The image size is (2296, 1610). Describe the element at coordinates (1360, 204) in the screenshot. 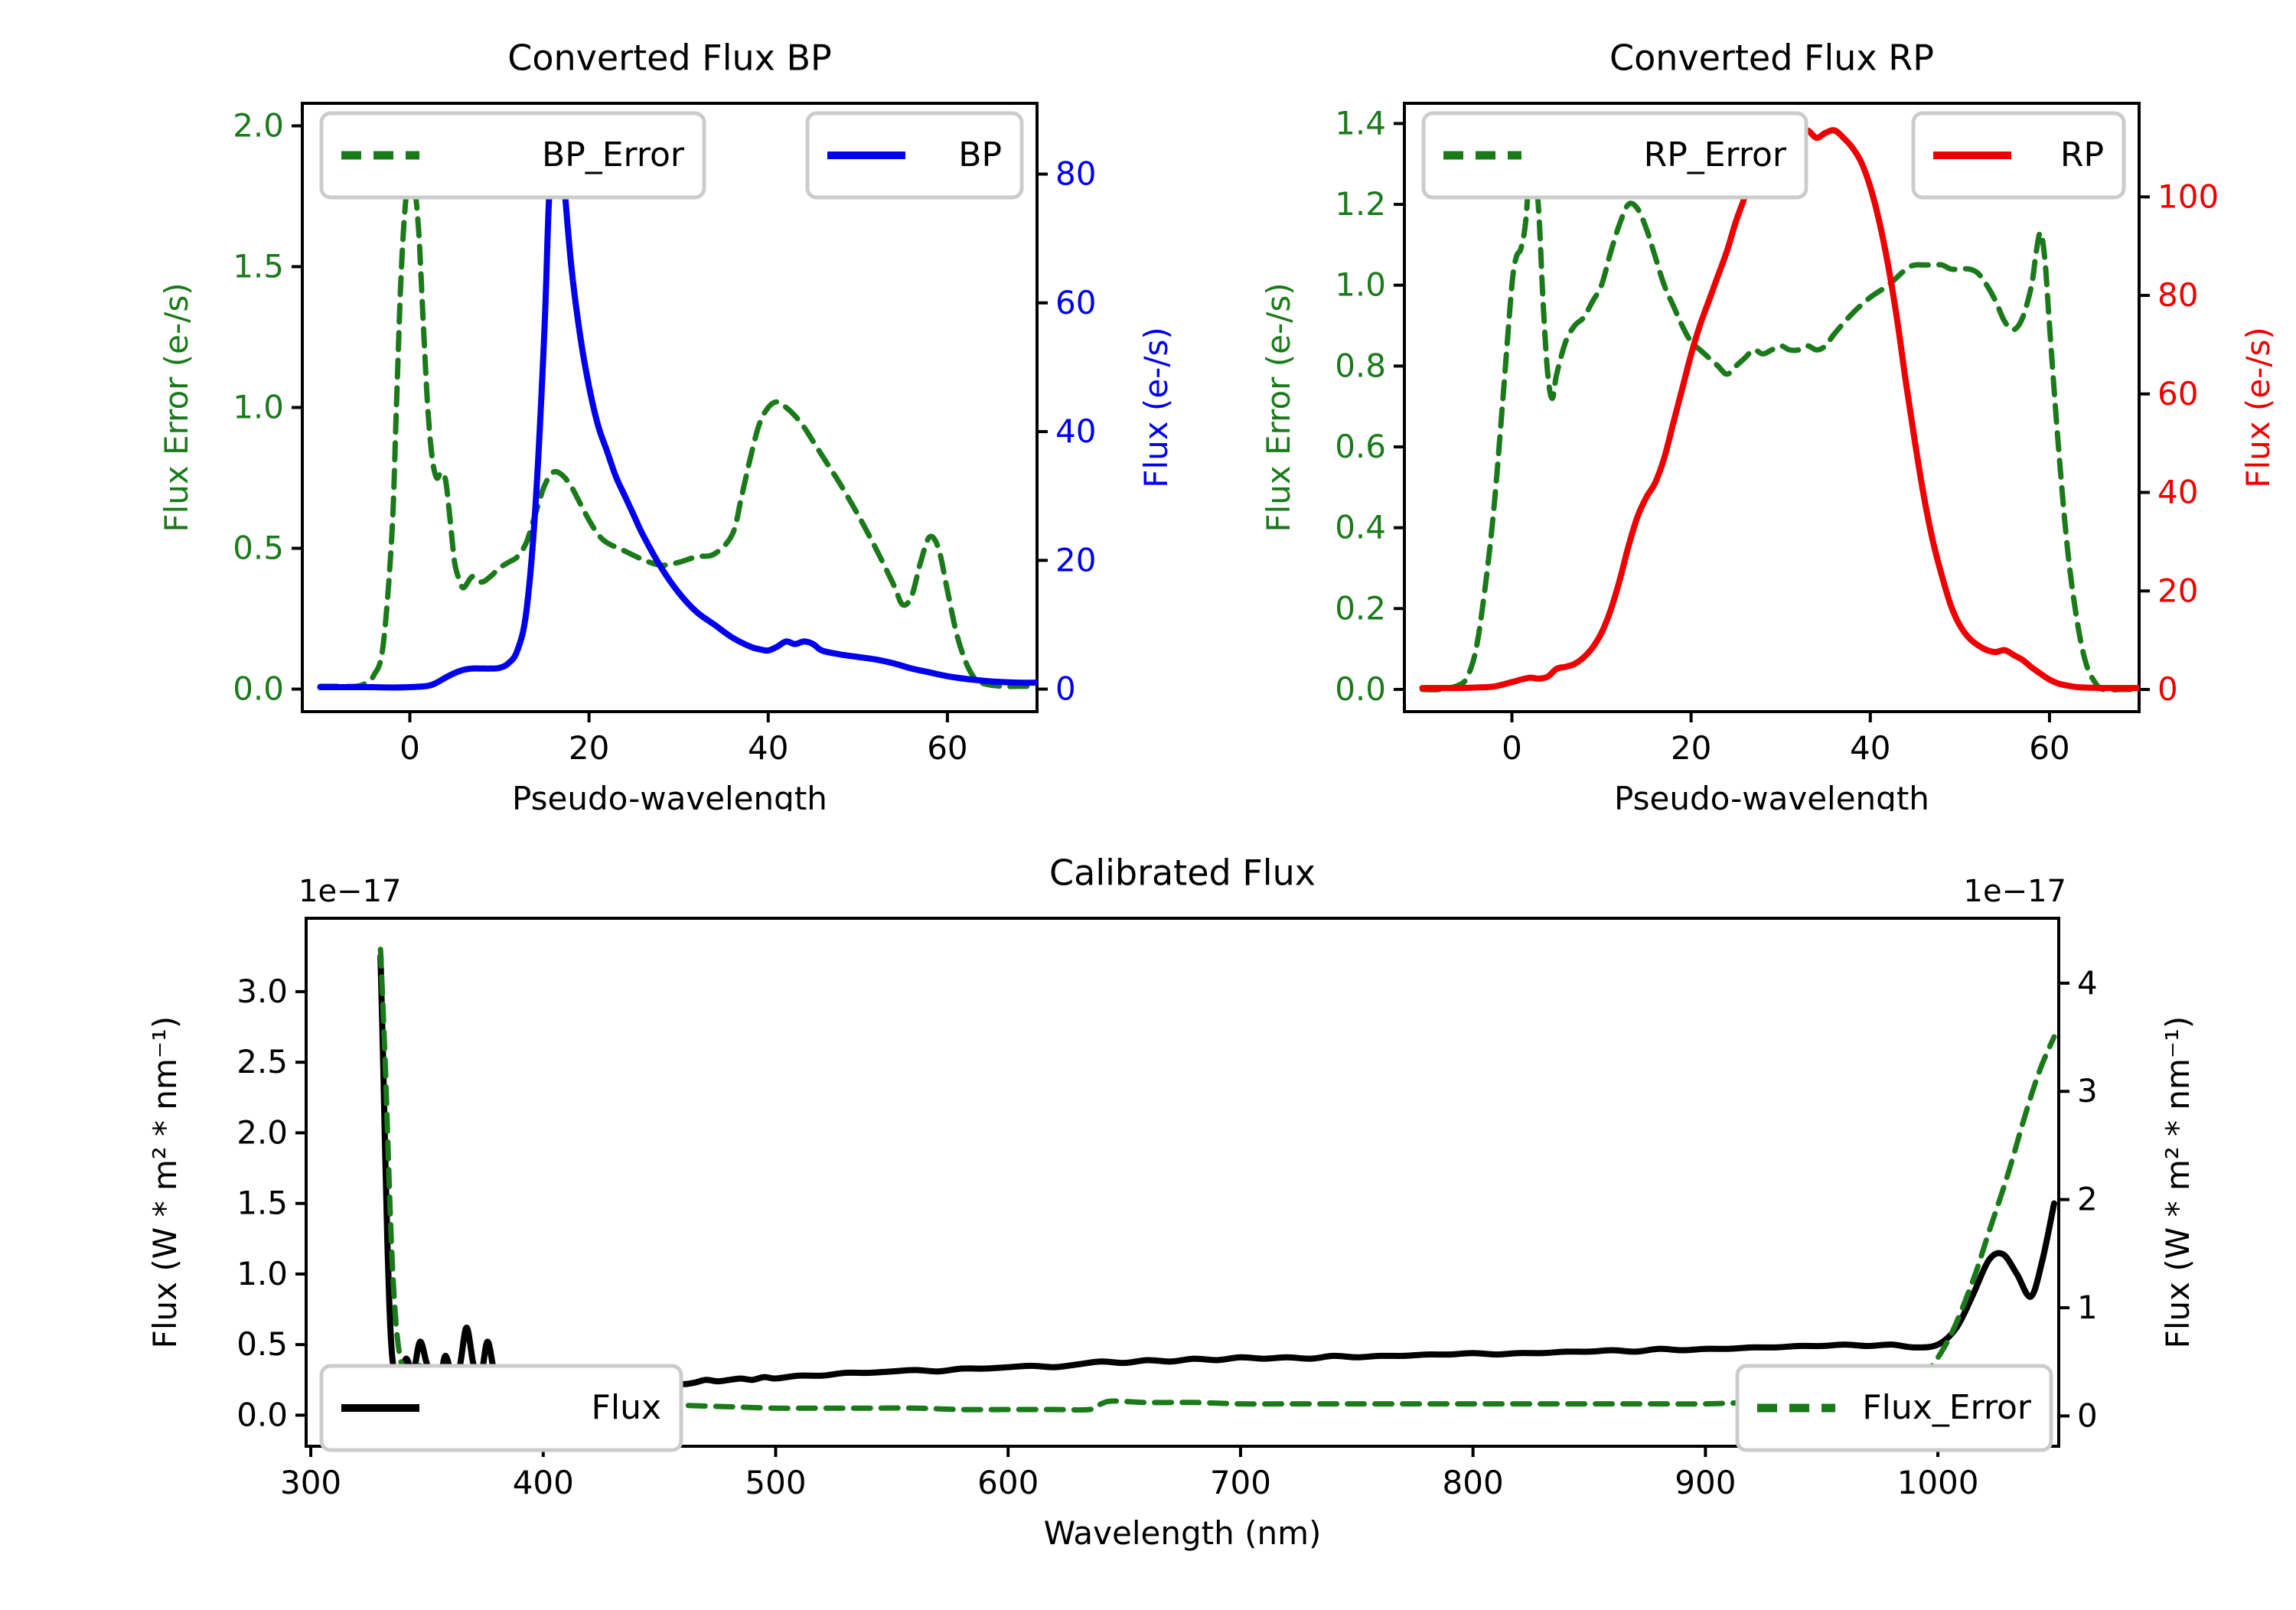

I see `y-tick-label-left: 1.2` at that location.